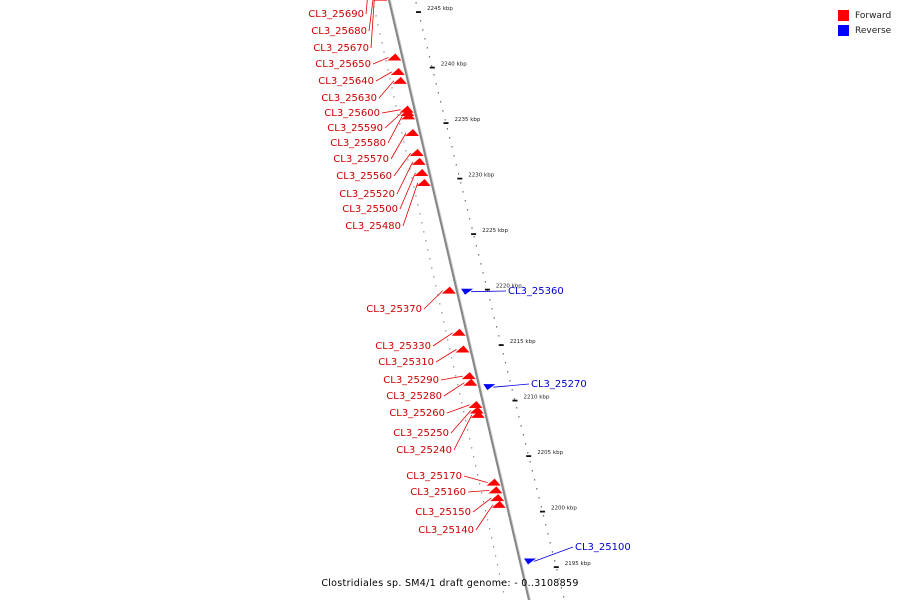 This screenshot has height=600, width=900. I want to click on feature-label: CL3_25640, so click(346, 81).